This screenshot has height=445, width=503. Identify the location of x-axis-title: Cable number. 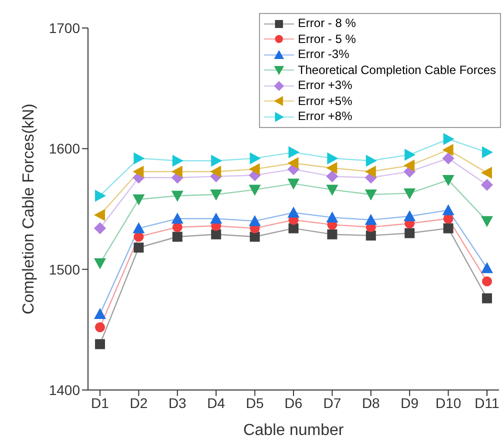
(293, 430).